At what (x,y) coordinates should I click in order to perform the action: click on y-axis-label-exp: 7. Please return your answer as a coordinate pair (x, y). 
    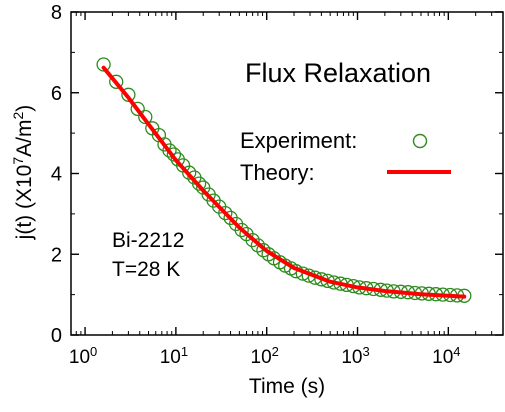
    Looking at the image, I should click on (18, 161).